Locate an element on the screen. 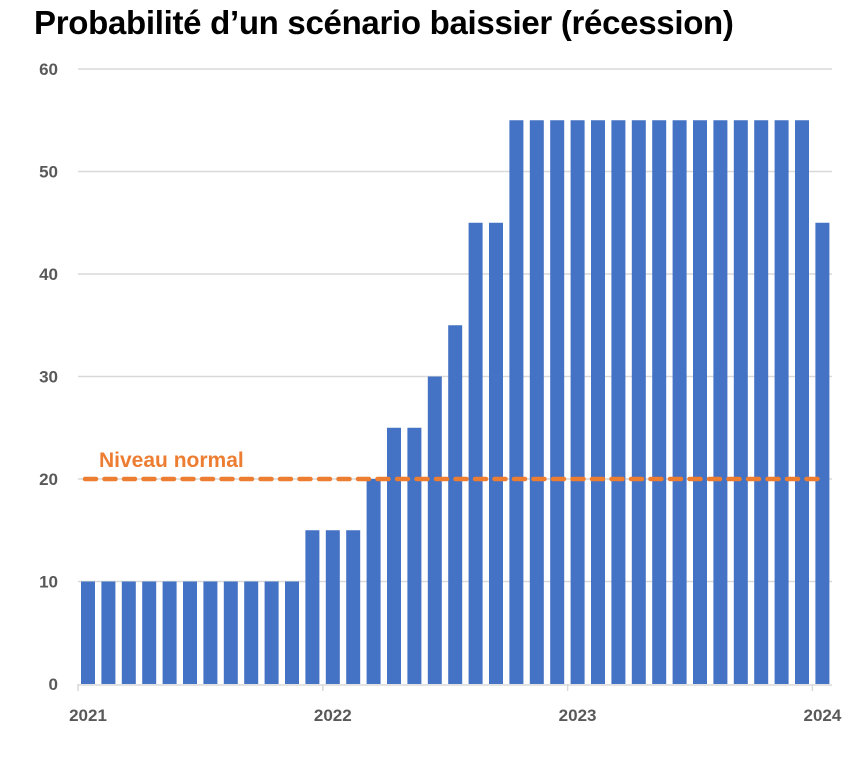  y-tick-label: 10 is located at coordinates (48, 582).